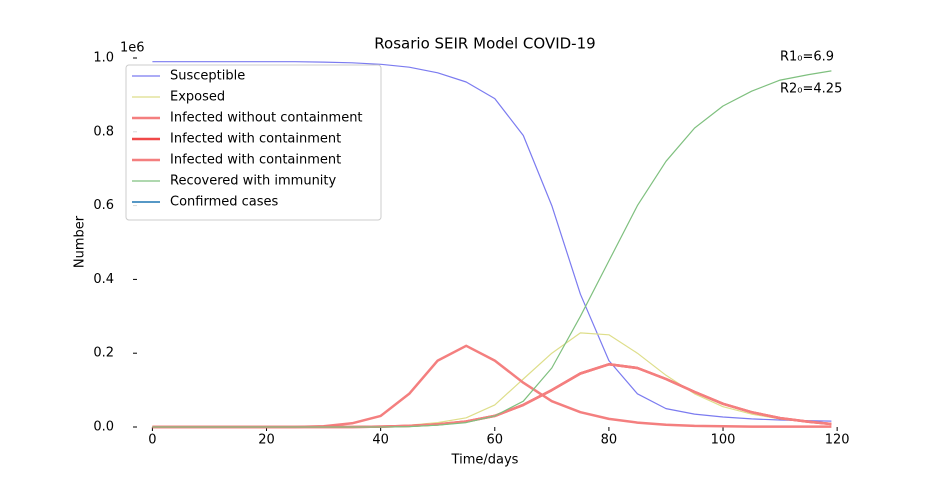 Image resolution: width=948 pixels, height=480 pixels. I want to click on legend-label: Infected without containment, so click(266, 118).